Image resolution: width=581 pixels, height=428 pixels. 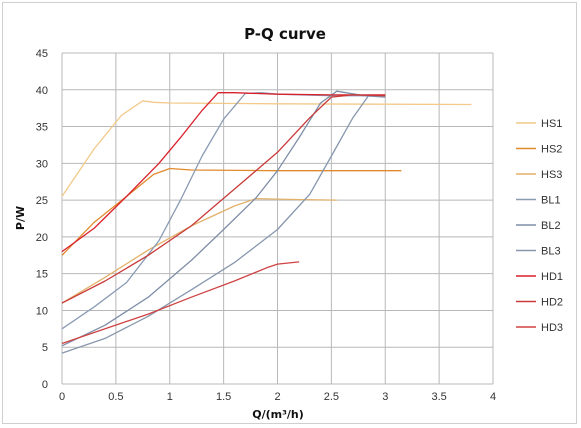 I want to click on series-line-hs3, so click(x=199, y=250).